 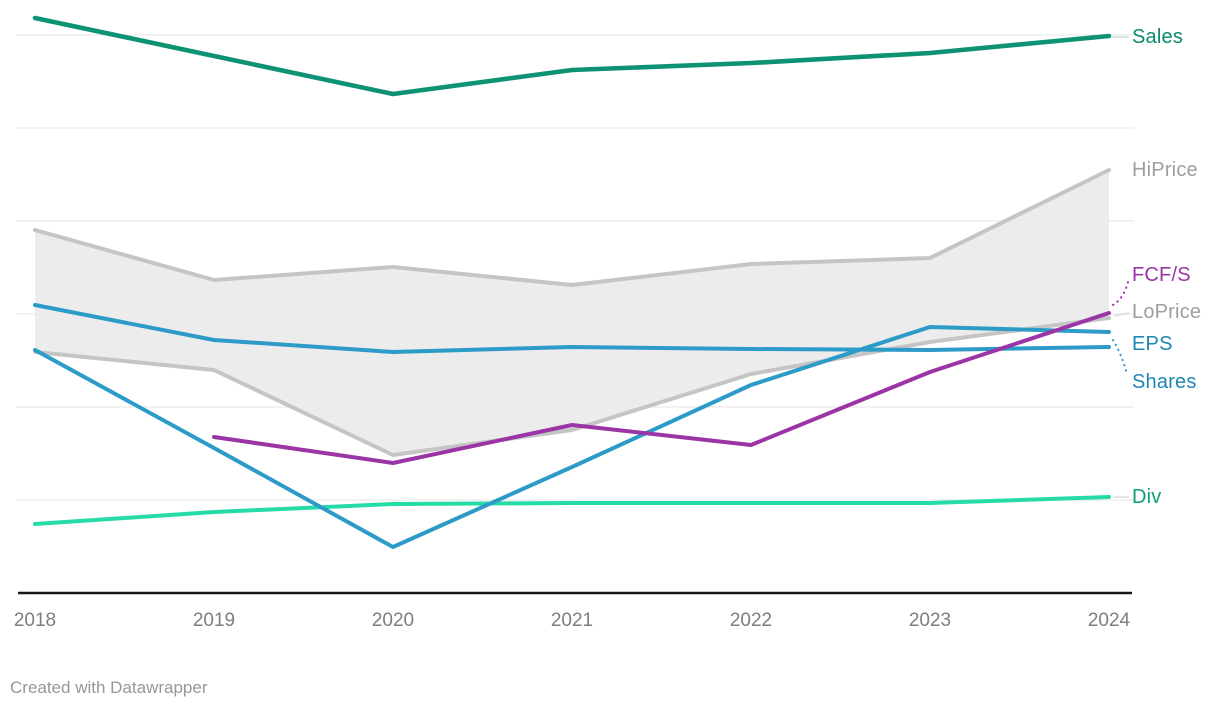 I want to click on series-label-shares: Shares, so click(x=1164, y=382).